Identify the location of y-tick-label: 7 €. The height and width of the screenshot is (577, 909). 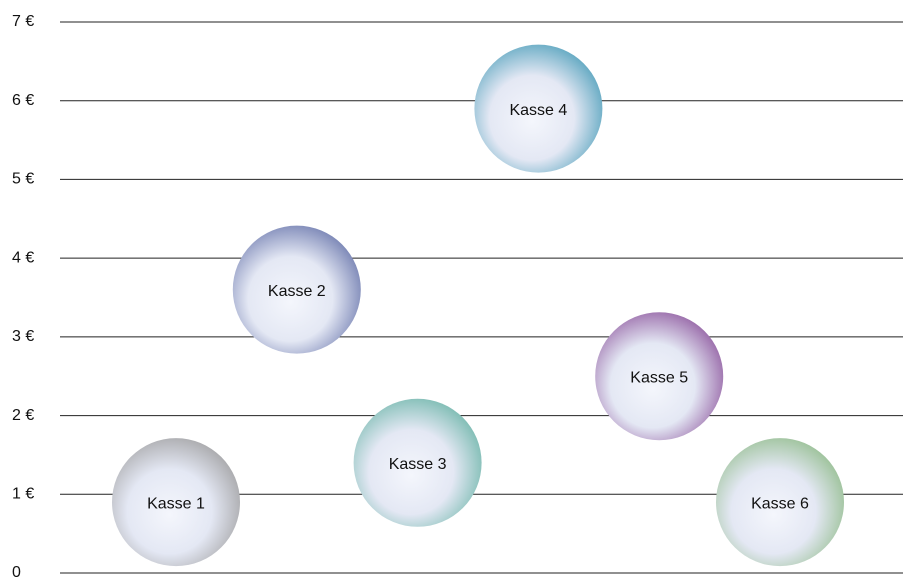
(23, 21).